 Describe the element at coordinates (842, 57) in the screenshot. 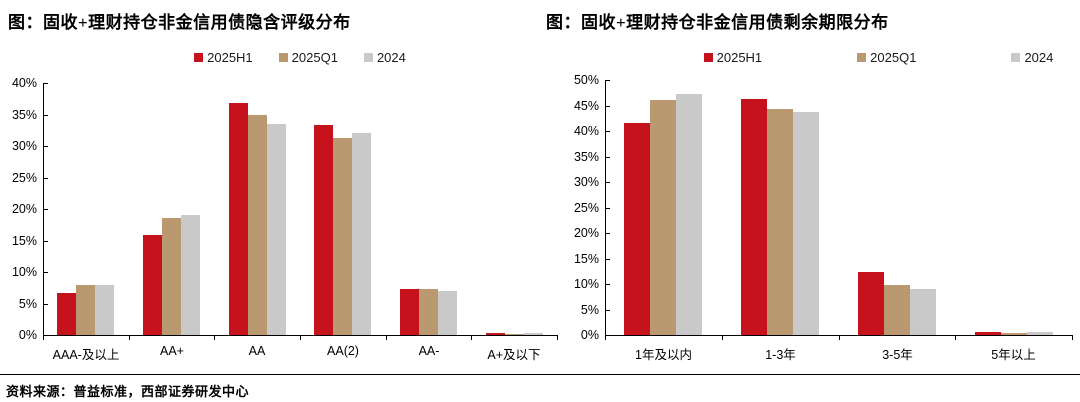

I see `right-chart-legend: 2025H1 2025Q1 2024` at that location.